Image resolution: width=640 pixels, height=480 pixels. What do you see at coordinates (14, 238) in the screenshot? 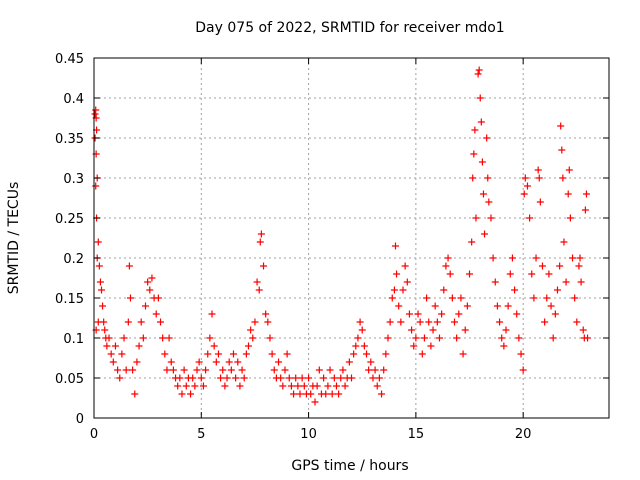
I see `y-axis-label: SRMTID / TECUs` at bounding box center [14, 238].